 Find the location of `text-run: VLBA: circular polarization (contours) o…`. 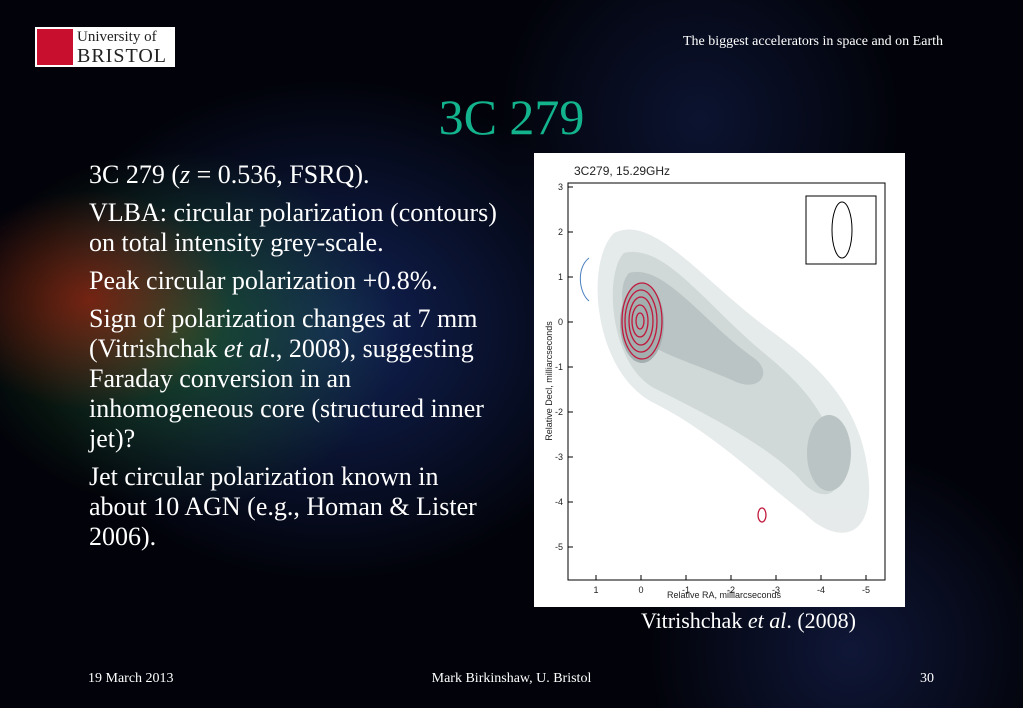

text-run: VLBA: circular polarization (contours) o… is located at coordinates (293, 227).